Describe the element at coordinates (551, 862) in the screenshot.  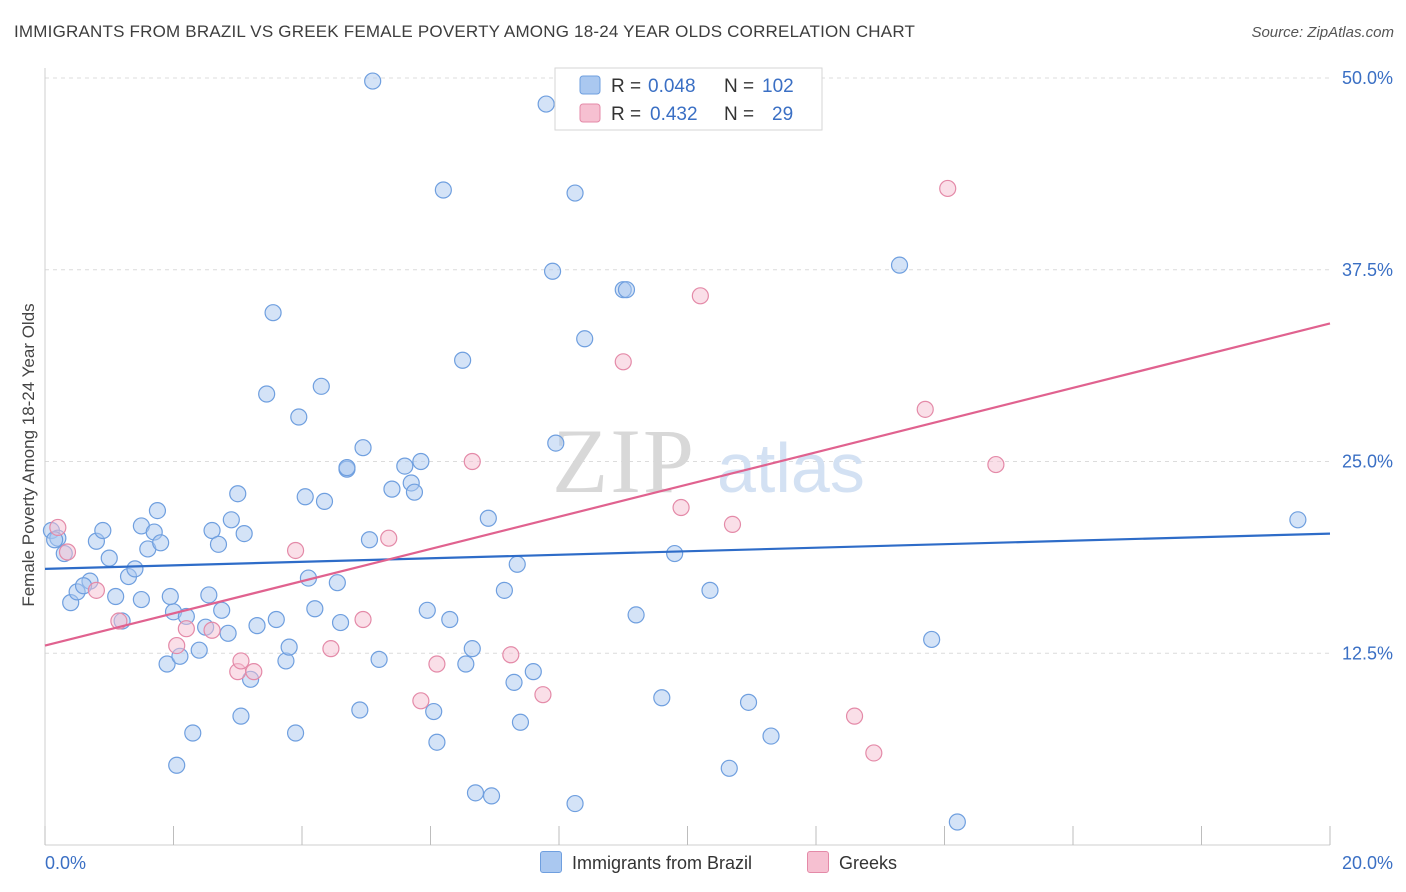
I see `legend-swatch-brazil` at that location.